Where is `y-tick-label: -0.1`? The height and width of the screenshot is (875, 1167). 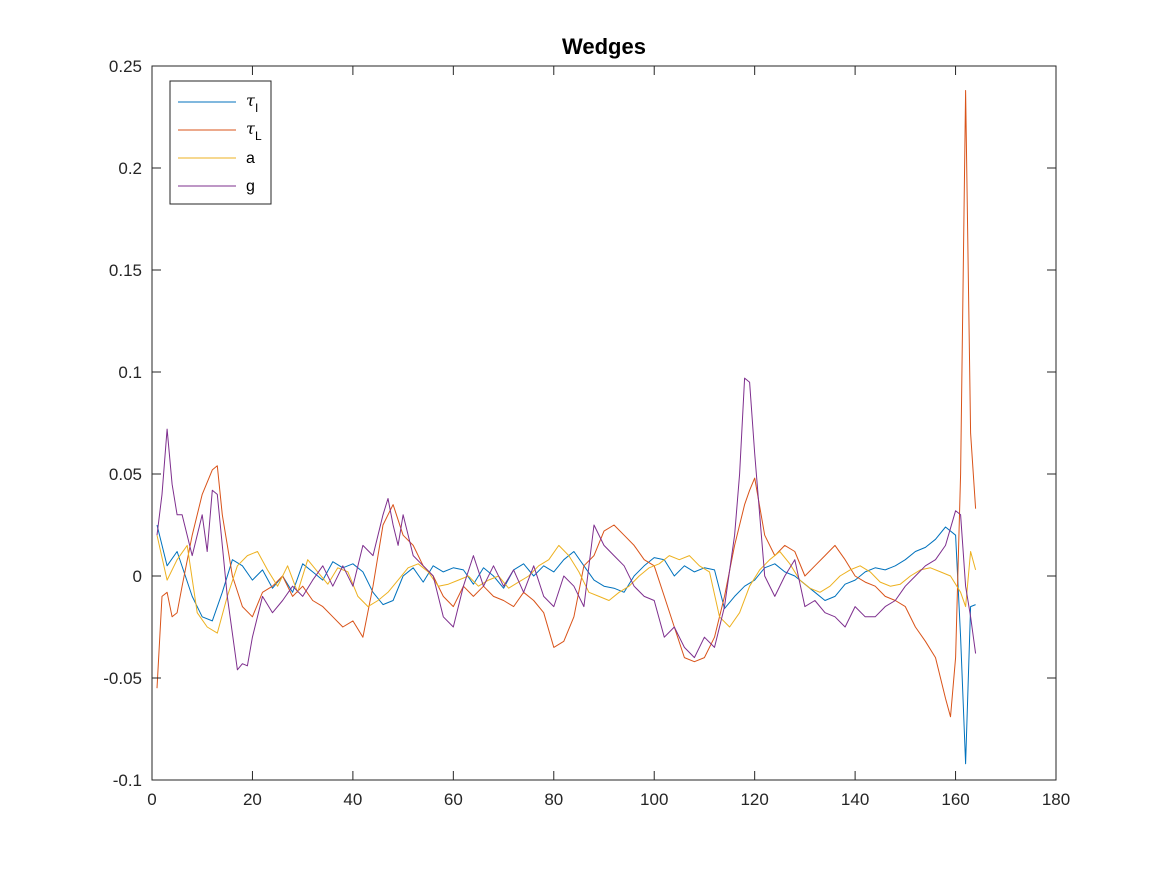
y-tick-label: -0.1 is located at coordinates (127, 780).